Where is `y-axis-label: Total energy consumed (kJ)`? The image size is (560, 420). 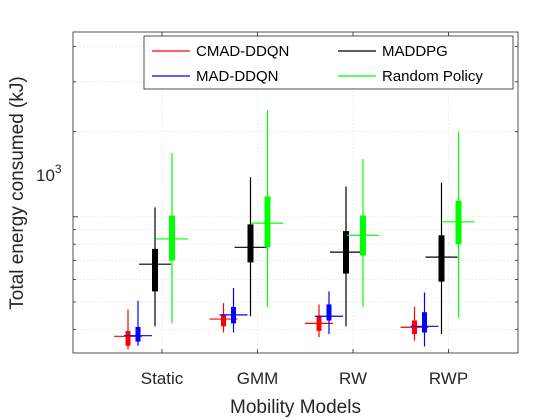 y-axis-label: Total energy consumed (kJ) is located at coordinates (17, 192).